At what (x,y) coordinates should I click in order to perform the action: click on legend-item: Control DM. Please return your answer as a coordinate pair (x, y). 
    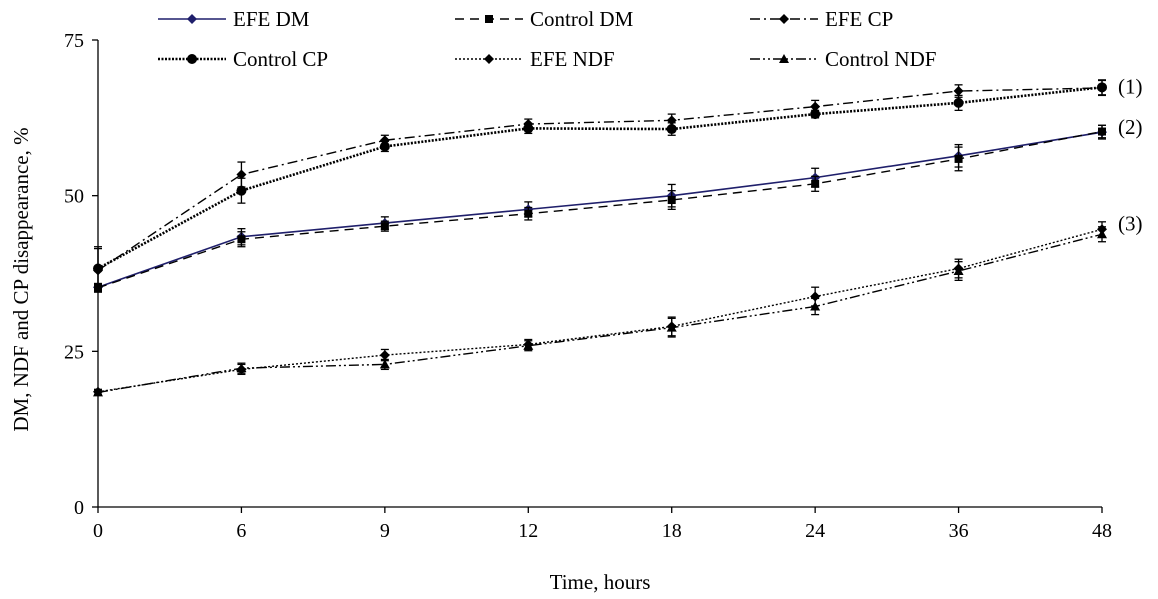
    Looking at the image, I should click on (544, 19).